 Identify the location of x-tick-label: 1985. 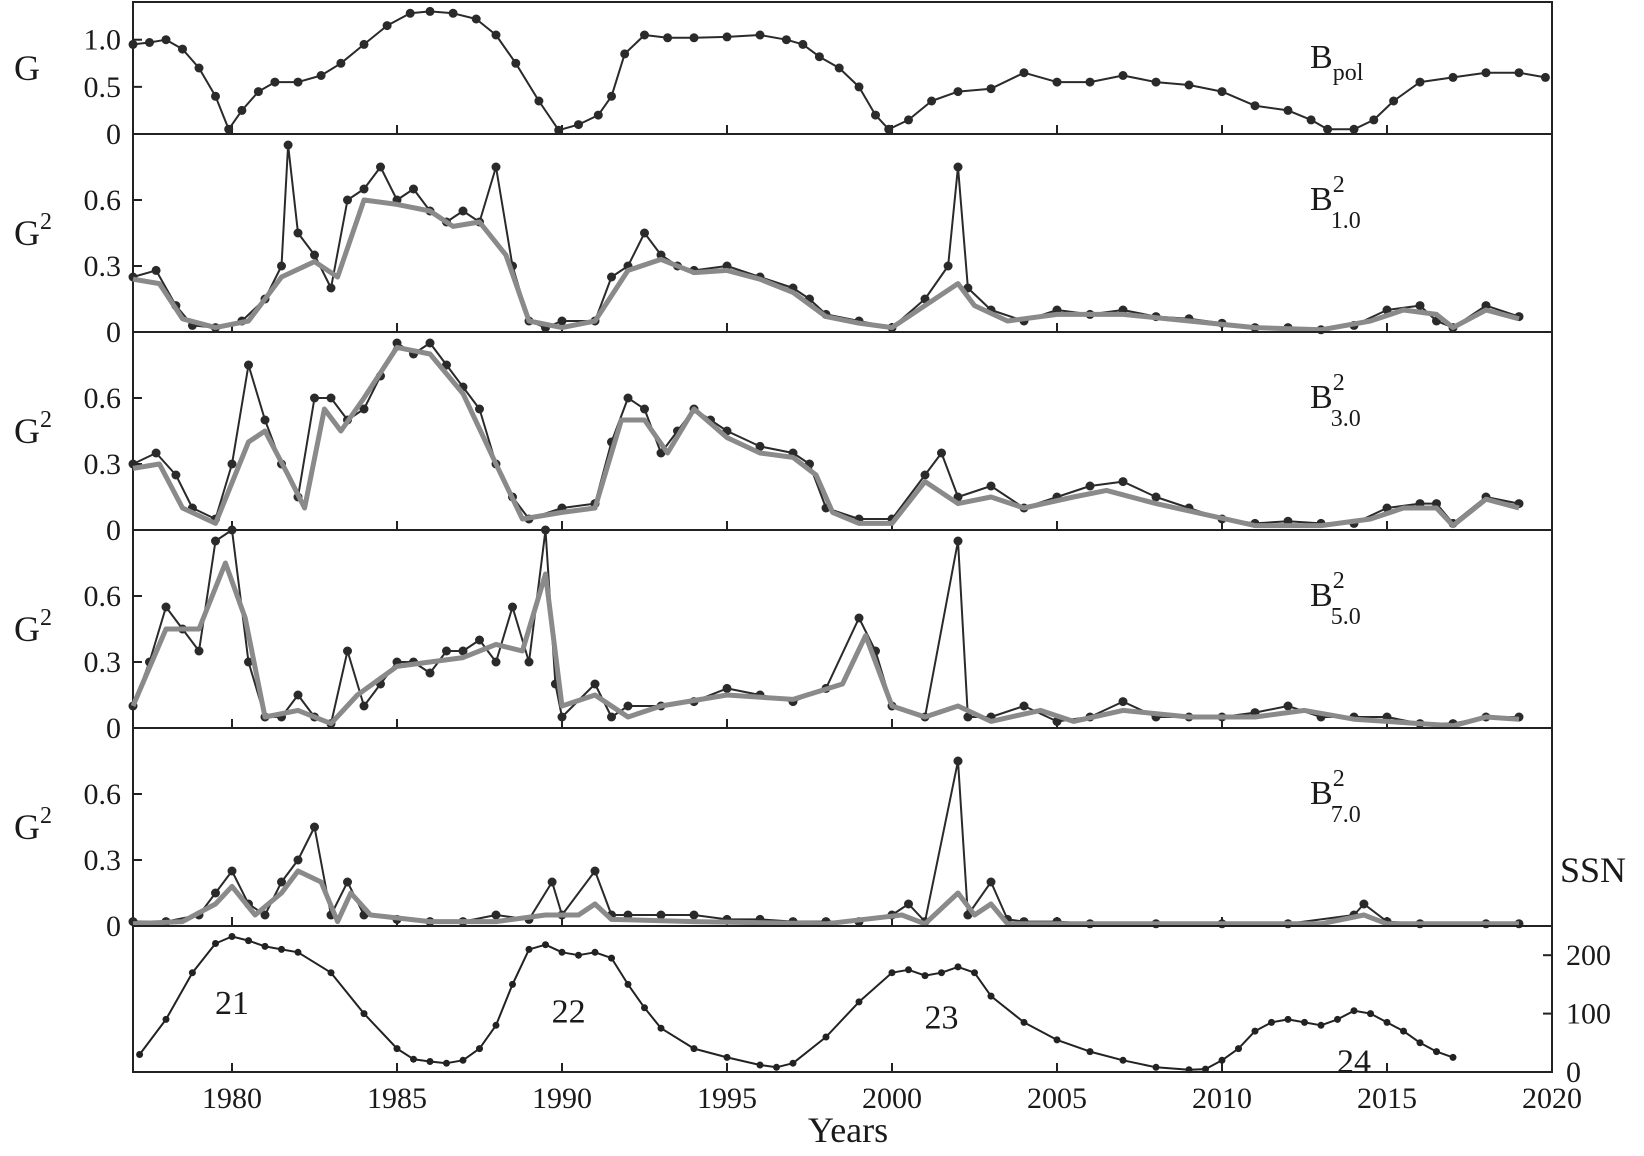
(397, 1098).